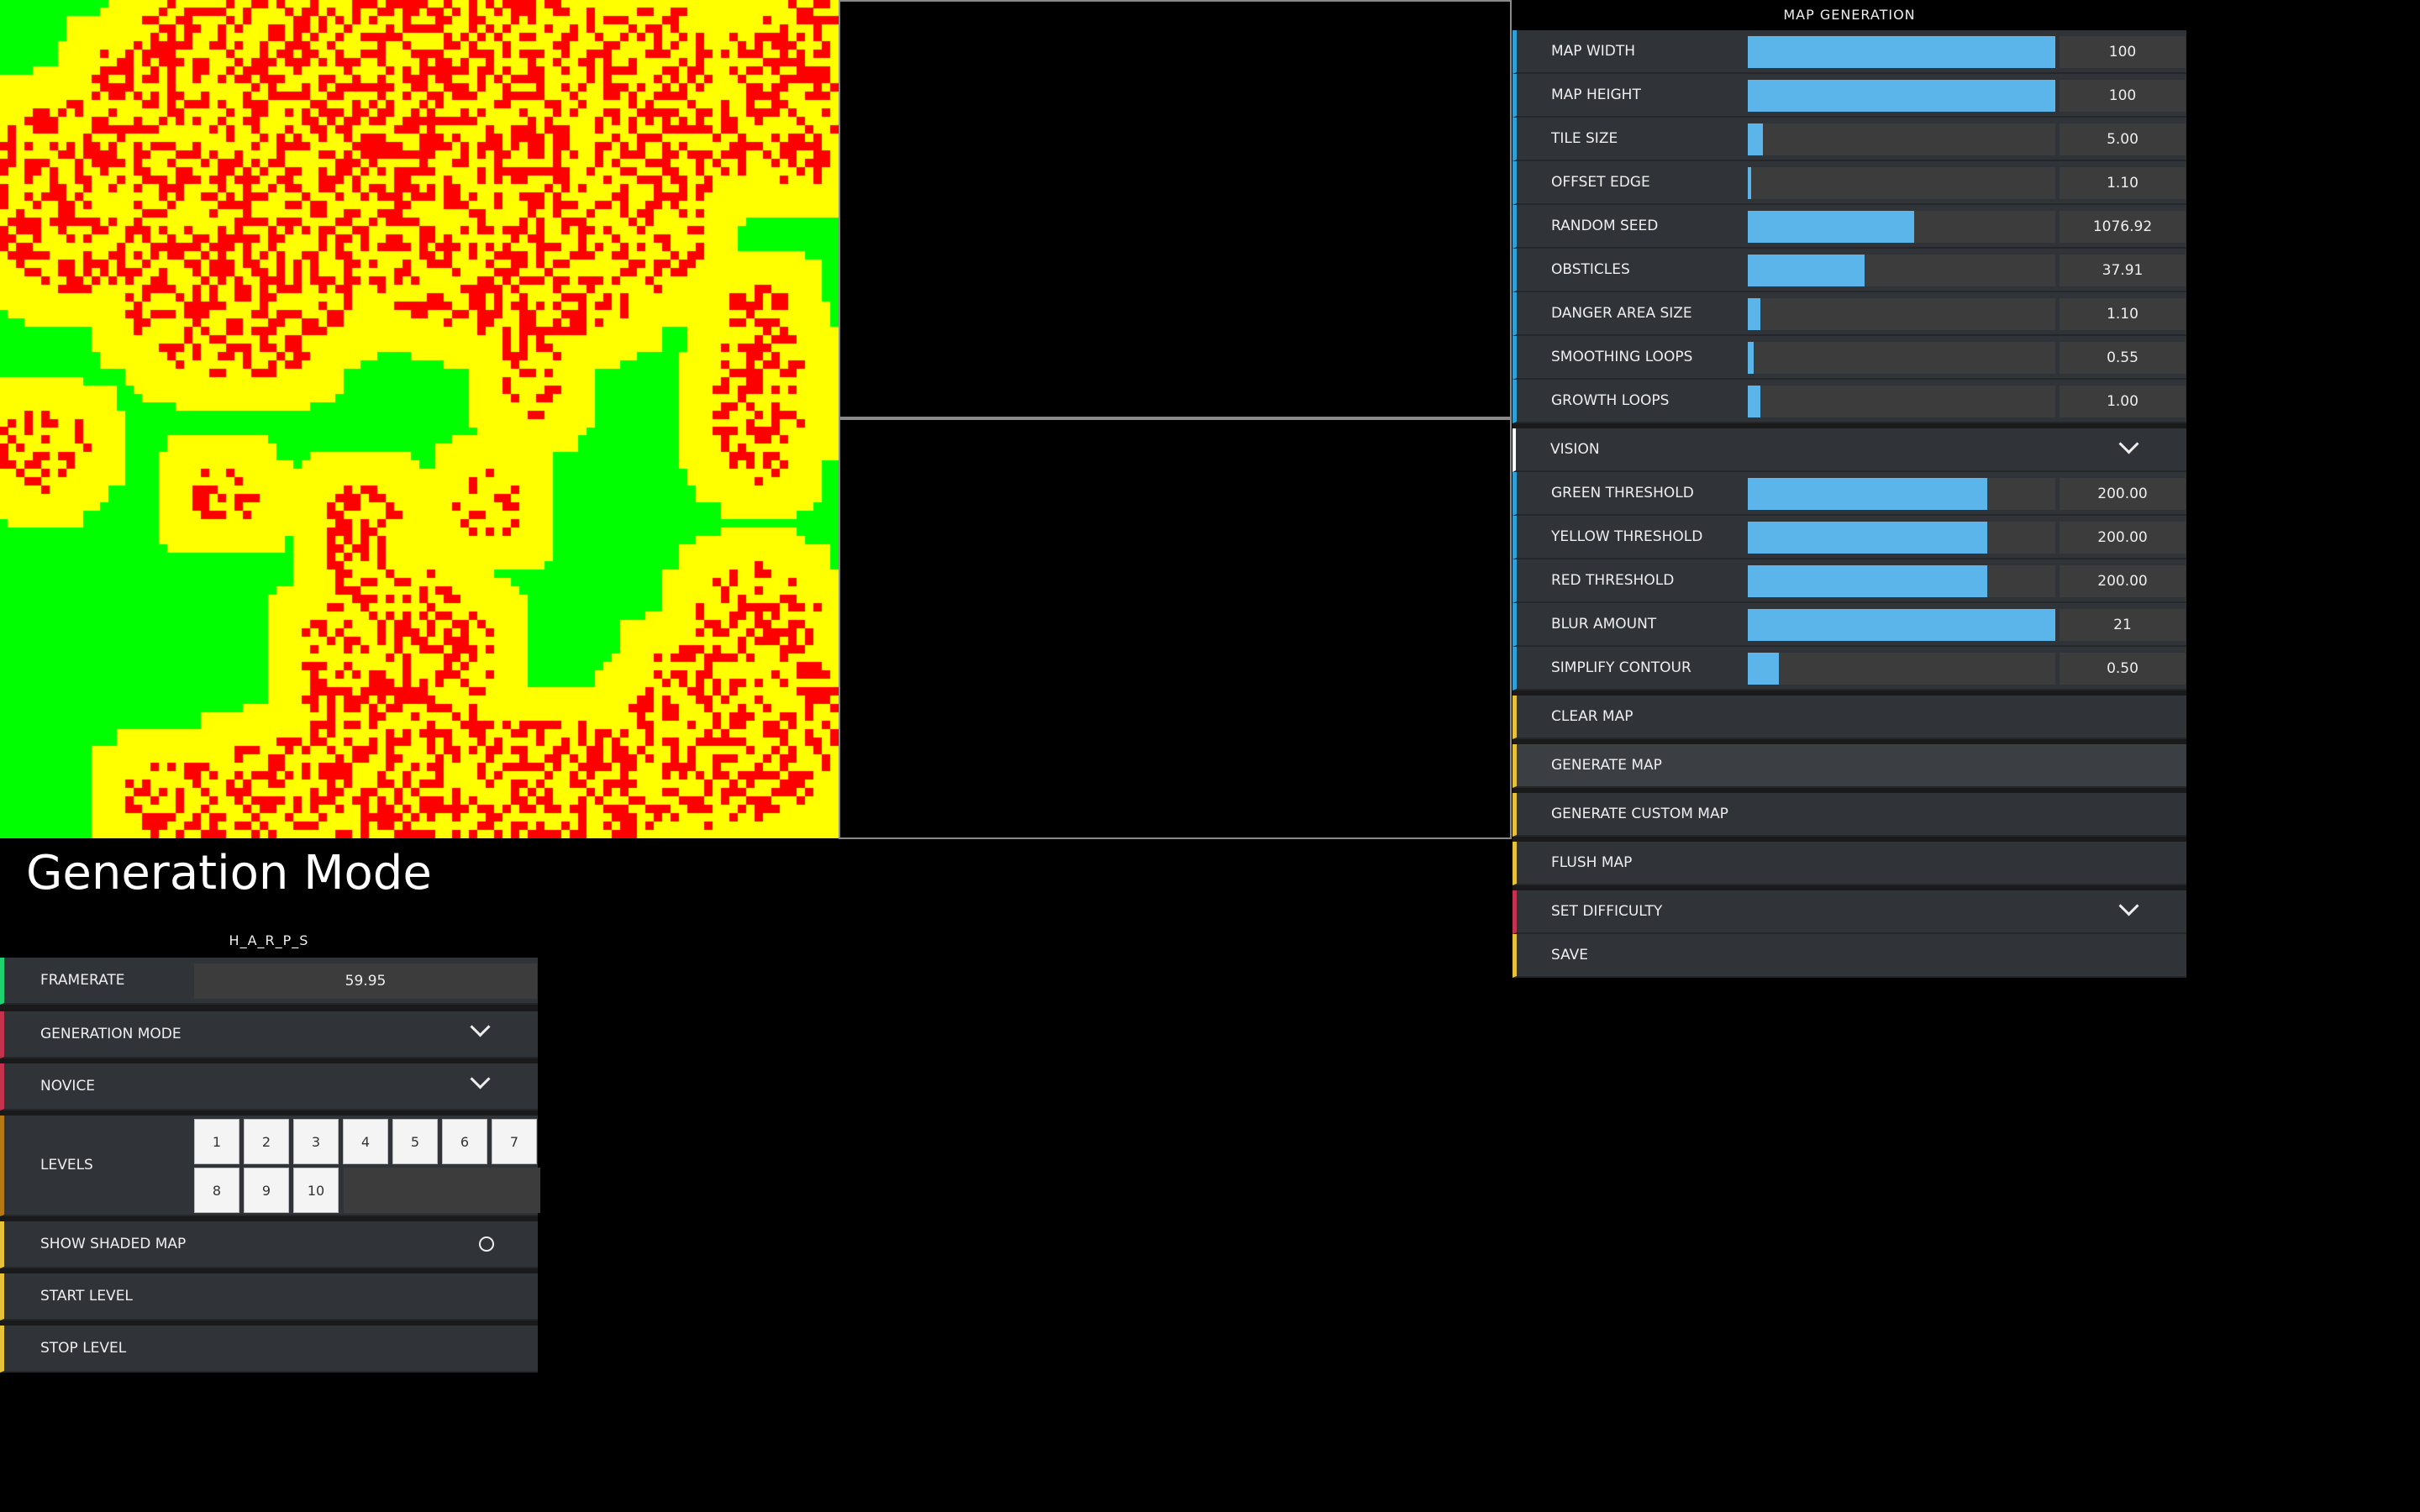 This screenshot has height=1512, width=2420. Describe the element at coordinates (1849, 450) in the screenshot. I see `vision-folder: VISION` at that location.